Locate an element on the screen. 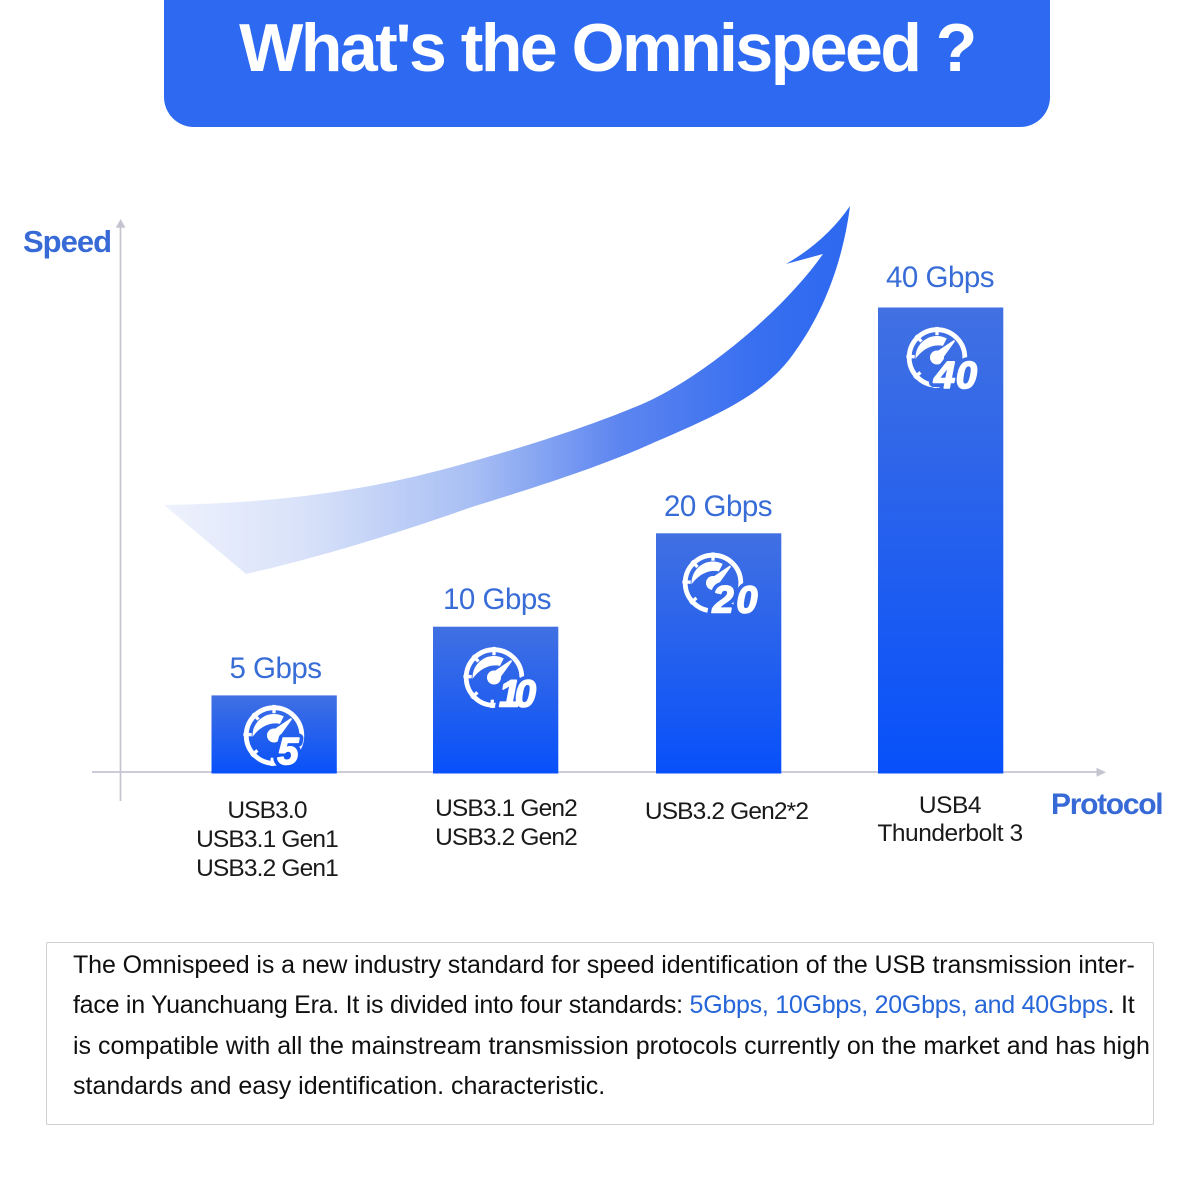 The image size is (1200, 1200). svg-text: 10 is located at coordinates (517, 695).